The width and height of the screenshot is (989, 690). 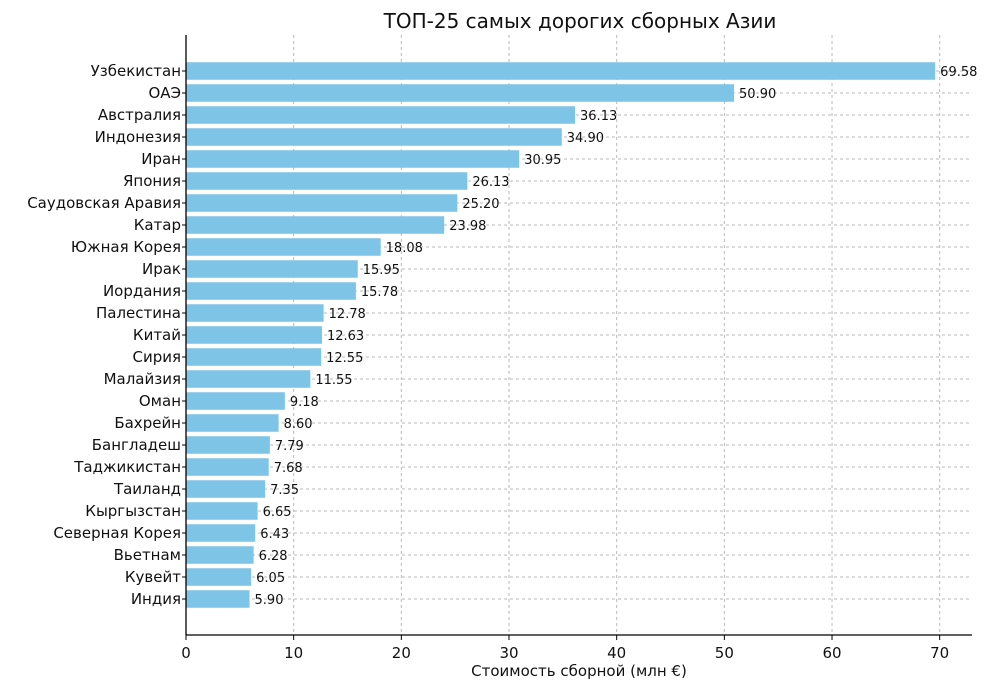 What do you see at coordinates (117, 533) in the screenshot?
I see `category-label: Северная Корея` at bounding box center [117, 533].